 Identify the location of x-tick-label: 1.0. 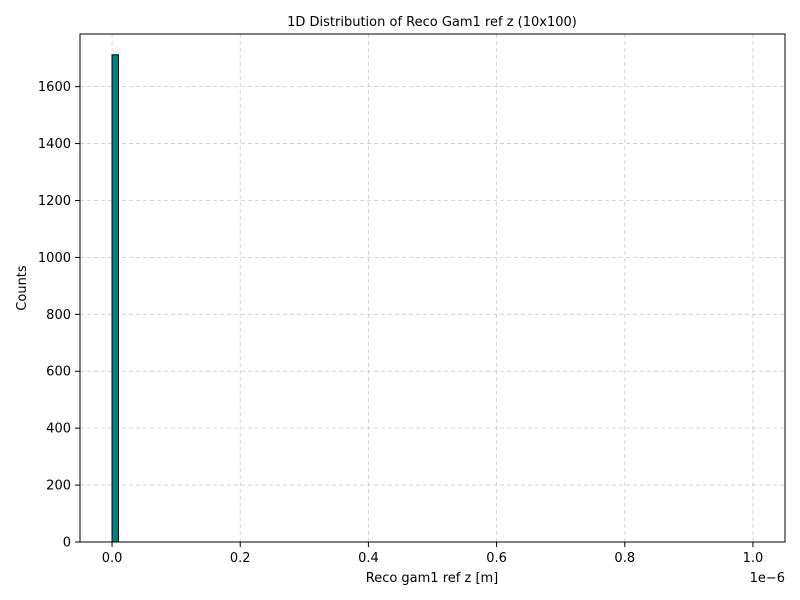
(753, 558).